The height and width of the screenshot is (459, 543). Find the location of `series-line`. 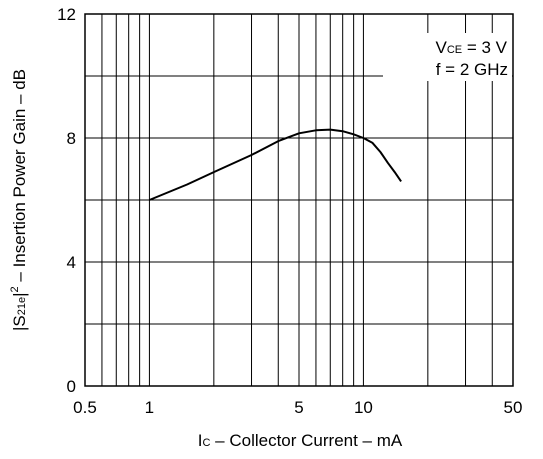

series-line is located at coordinates (275, 164).